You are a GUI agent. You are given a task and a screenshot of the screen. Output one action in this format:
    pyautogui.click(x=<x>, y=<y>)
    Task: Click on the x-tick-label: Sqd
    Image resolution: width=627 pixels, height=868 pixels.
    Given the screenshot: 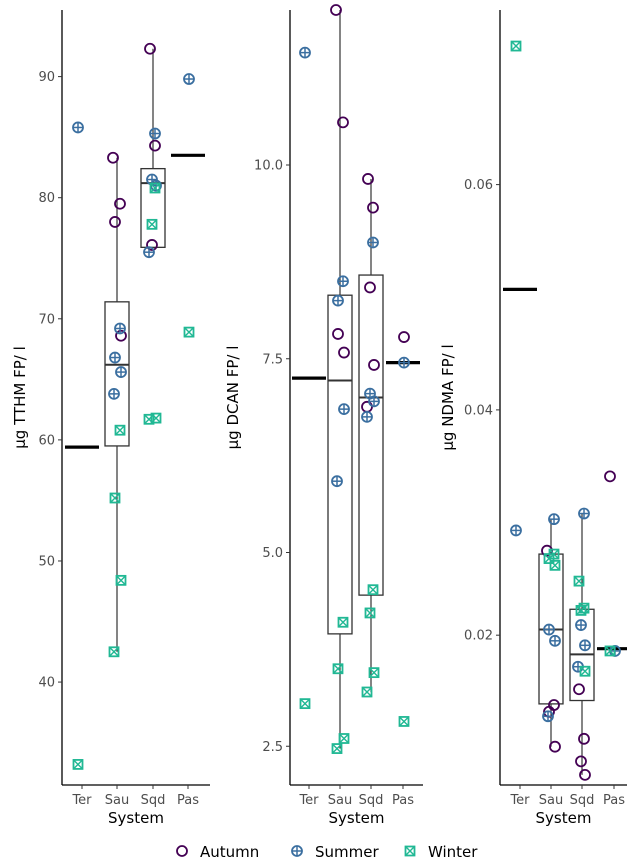 What is the action you would take?
    pyautogui.click(x=582, y=800)
    